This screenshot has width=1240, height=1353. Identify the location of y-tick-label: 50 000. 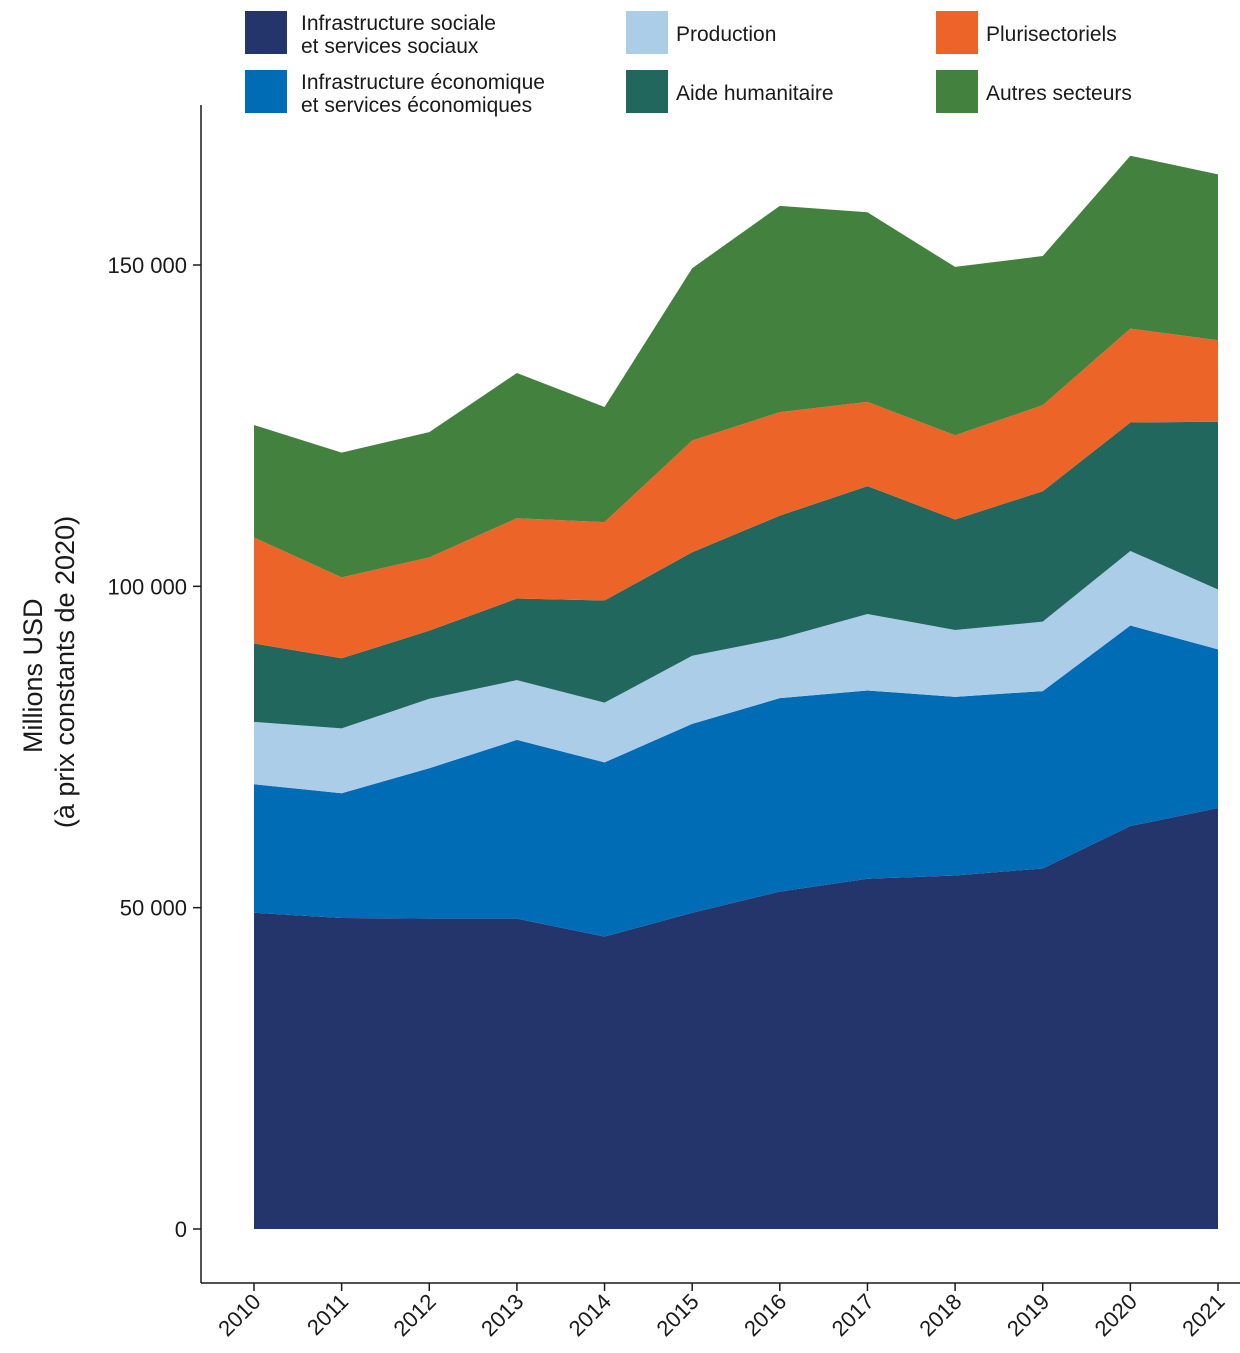
(153, 908).